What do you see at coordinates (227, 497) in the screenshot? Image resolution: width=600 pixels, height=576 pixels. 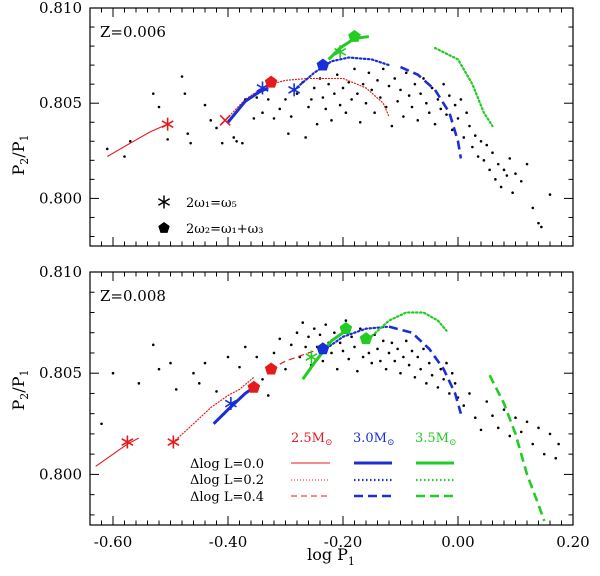 I see `legend-row-2: Δlog L=0.4` at bounding box center [227, 497].